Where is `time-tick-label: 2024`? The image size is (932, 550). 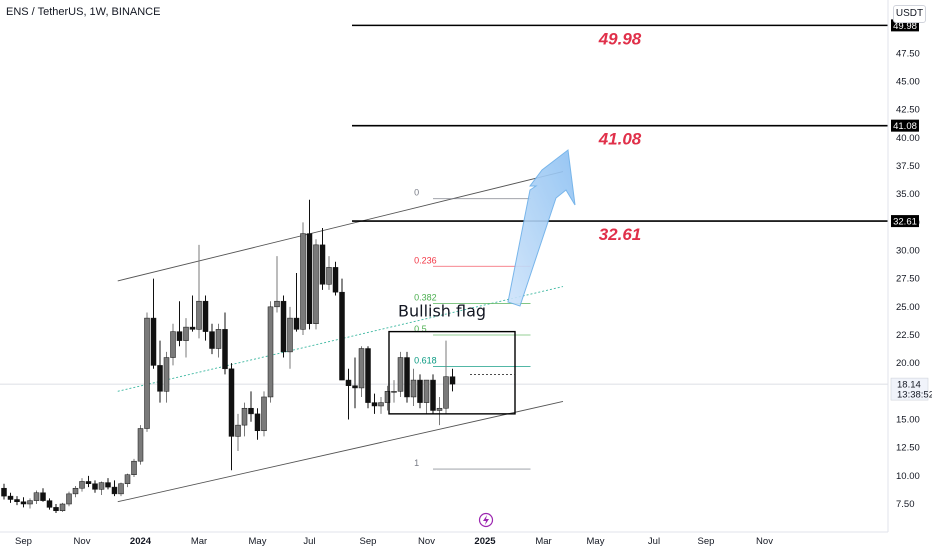 time-tick-label: 2024 is located at coordinates (141, 541).